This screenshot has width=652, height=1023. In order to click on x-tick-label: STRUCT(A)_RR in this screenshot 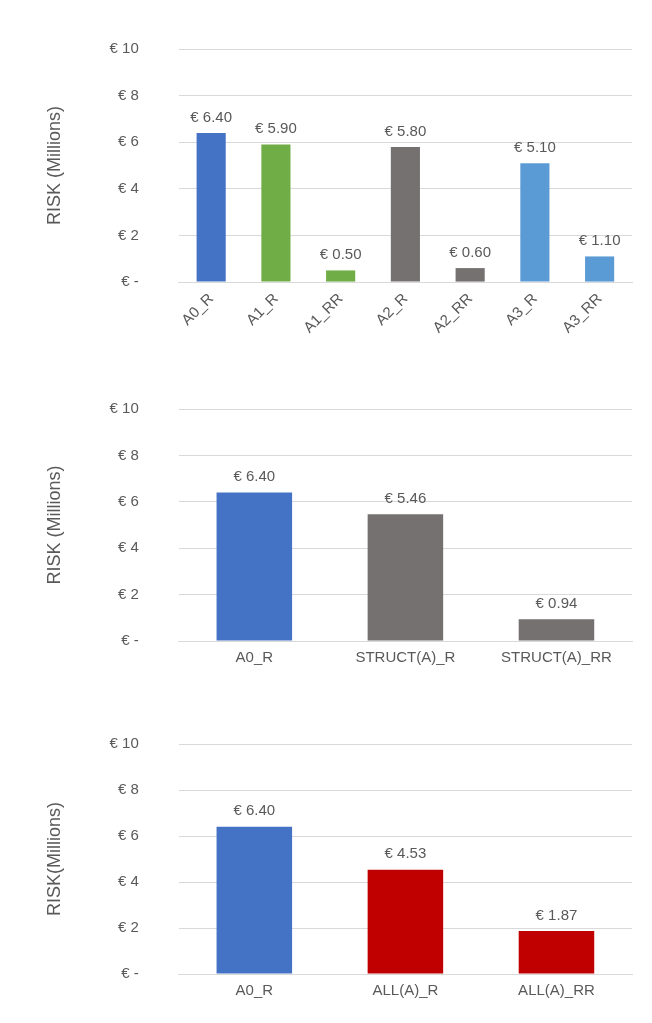, I will do `click(557, 657)`.